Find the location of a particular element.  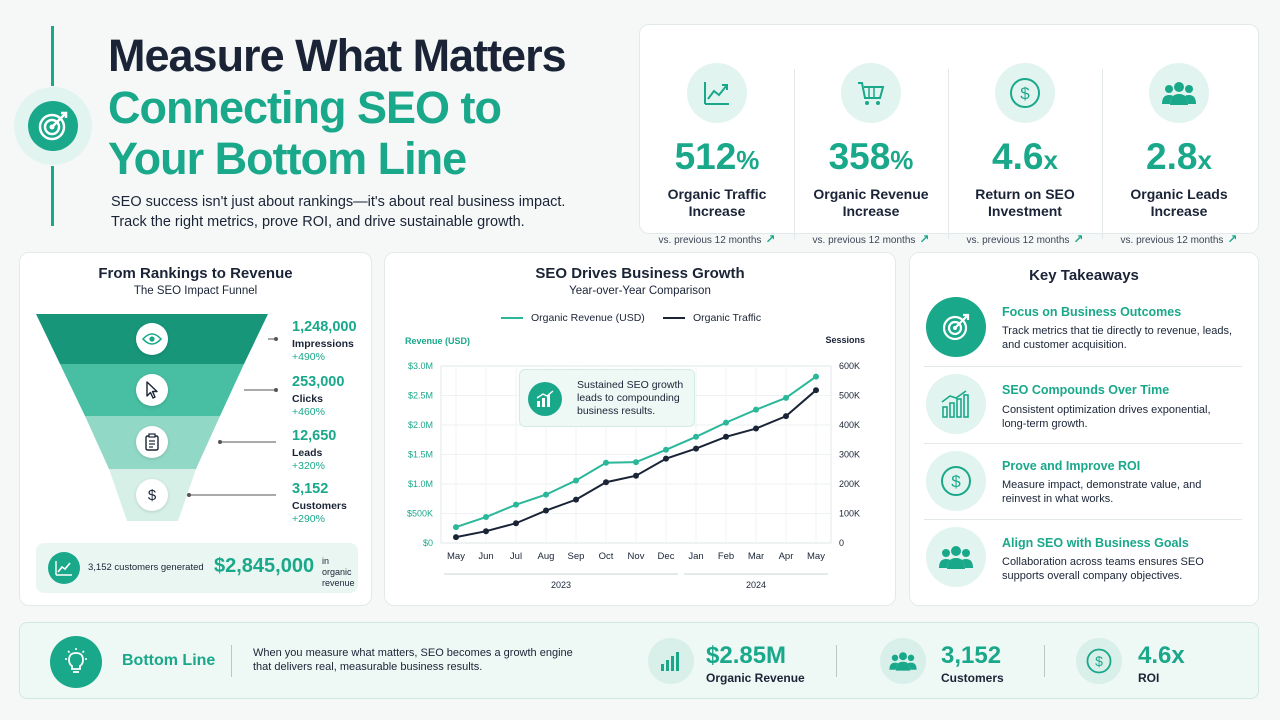

stat-label-line-1: Return on SEO is located at coordinates (1025, 194).